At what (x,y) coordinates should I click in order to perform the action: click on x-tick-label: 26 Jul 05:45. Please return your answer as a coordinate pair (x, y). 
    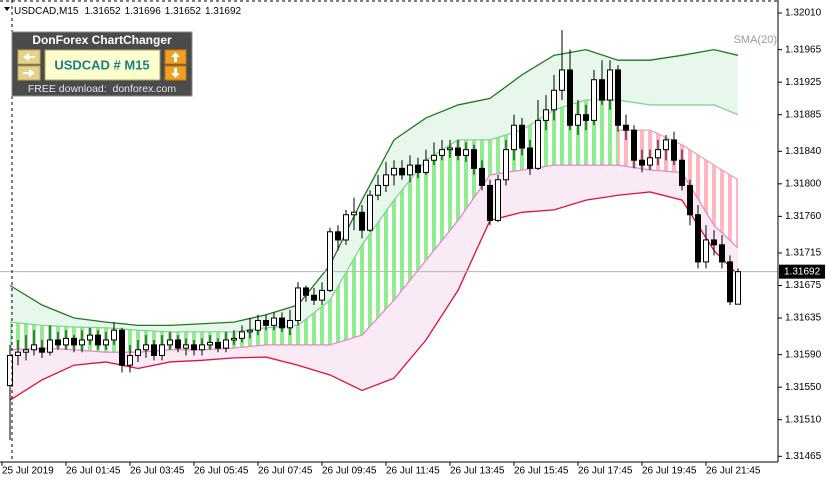
    Looking at the image, I should click on (221, 471).